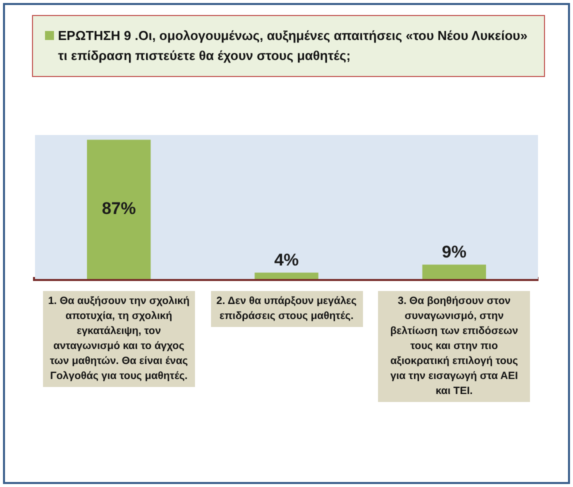  What do you see at coordinates (286, 309) in the screenshot?
I see `x-tick-label: 2. Δεν θα υπάρξουν μεγάλες επιδράσεις στους μαθητές.` at bounding box center [286, 309].